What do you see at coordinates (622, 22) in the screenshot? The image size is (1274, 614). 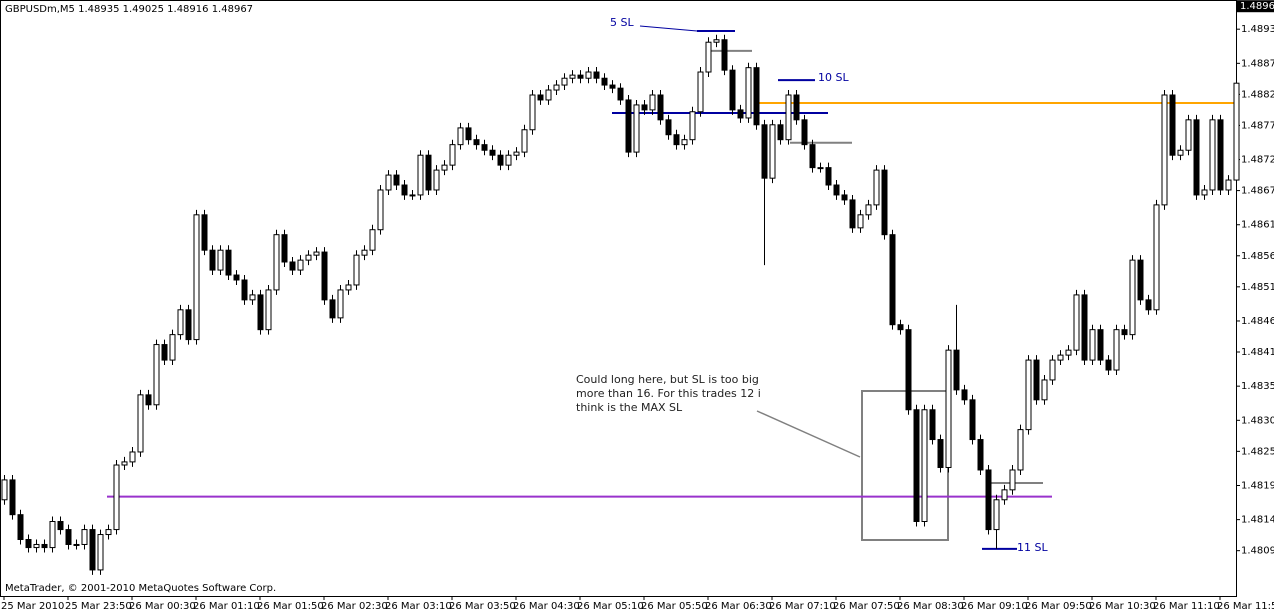 I see `sl-label: 5 SL` at bounding box center [622, 22].